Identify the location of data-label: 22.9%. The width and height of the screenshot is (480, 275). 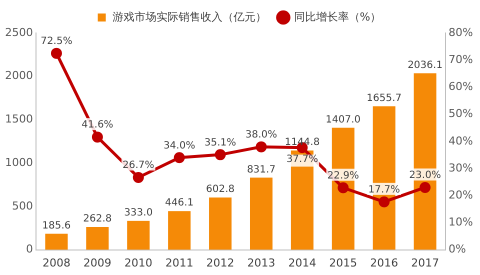
(343, 176).